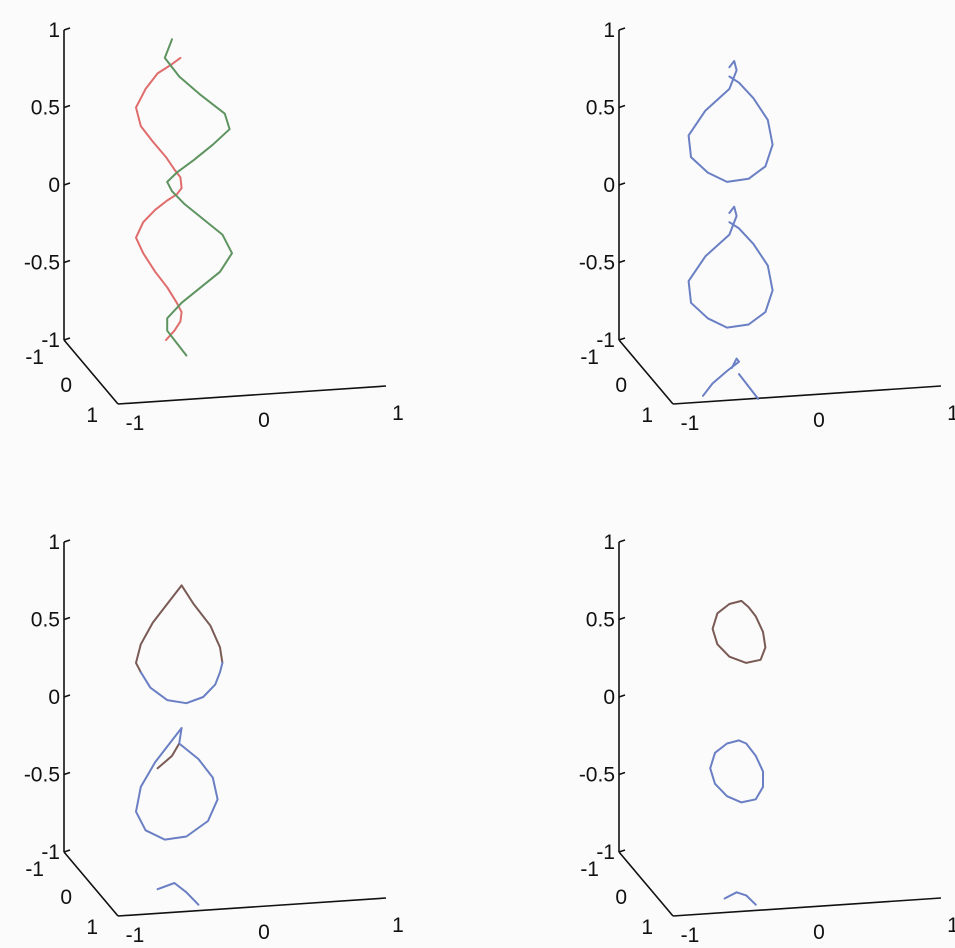 This screenshot has width=955, height=948. Describe the element at coordinates (159, 198) in the screenshot. I see `series-0-curve` at that location.